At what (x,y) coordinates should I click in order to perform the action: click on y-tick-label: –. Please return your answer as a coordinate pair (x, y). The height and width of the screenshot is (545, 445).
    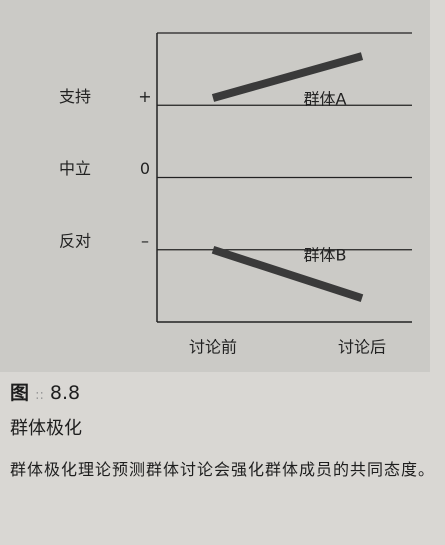
    Looking at the image, I should click on (145, 240).